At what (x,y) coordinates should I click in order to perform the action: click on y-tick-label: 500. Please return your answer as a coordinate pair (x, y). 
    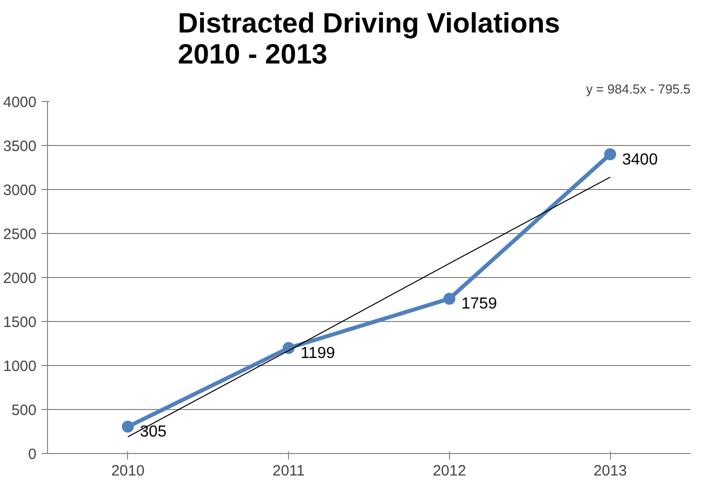
    Looking at the image, I should click on (24, 410).